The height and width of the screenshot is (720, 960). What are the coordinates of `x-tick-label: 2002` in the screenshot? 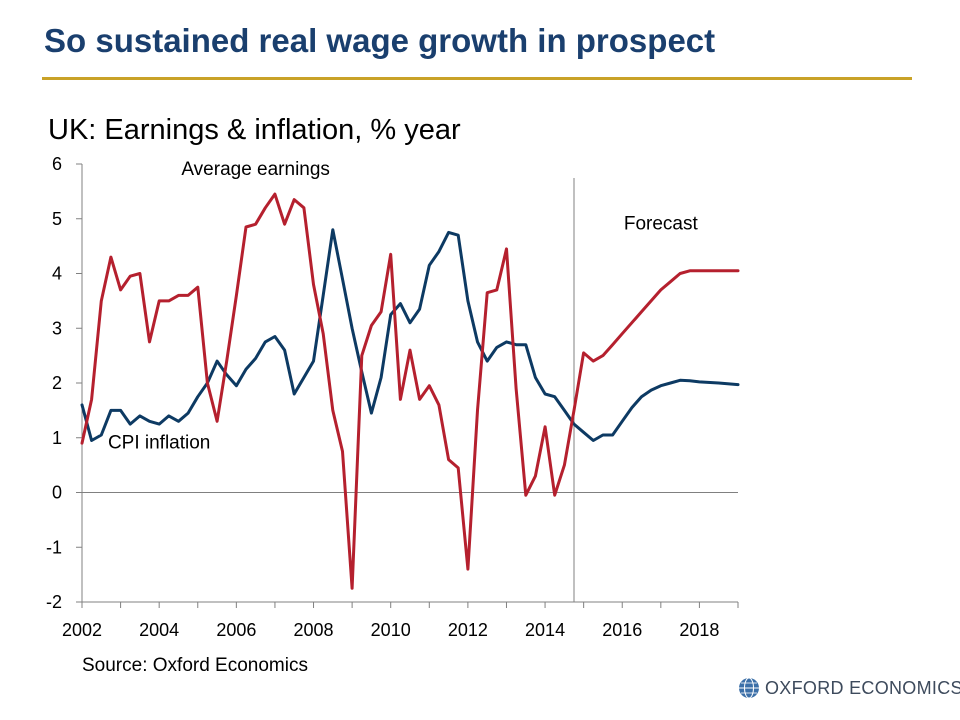 It's located at (82, 630).